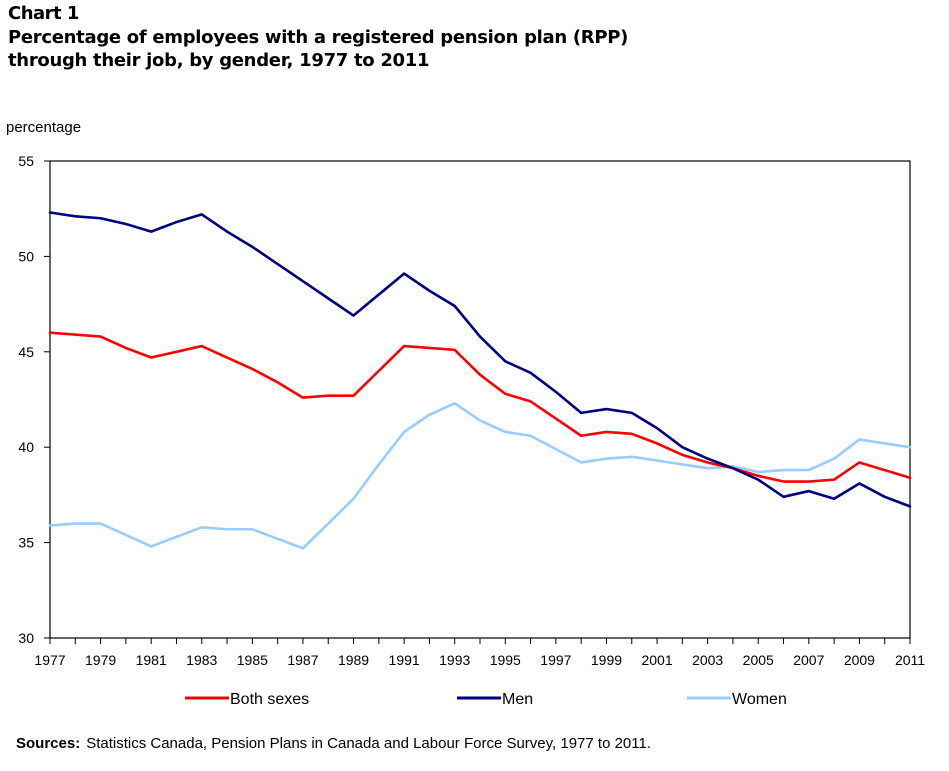 The image size is (949, 771). What do you see at coordinates (26, 161) in the screenshot?
I see `y-tick-label: 55` at bounding box center [26, 161].